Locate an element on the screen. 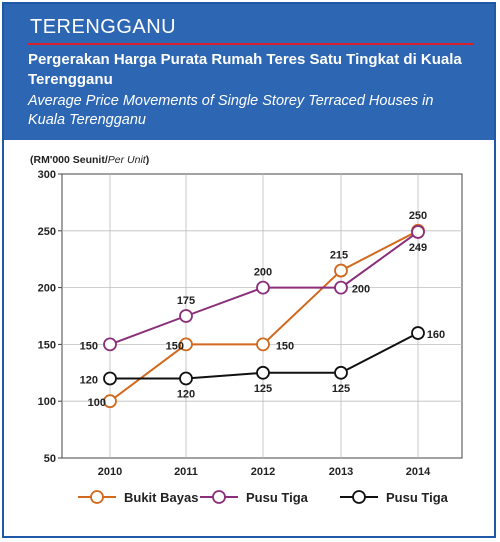 This screenshot has width=500, height=542. x-tick-label: 2012 is located at coordinates (263, 472).